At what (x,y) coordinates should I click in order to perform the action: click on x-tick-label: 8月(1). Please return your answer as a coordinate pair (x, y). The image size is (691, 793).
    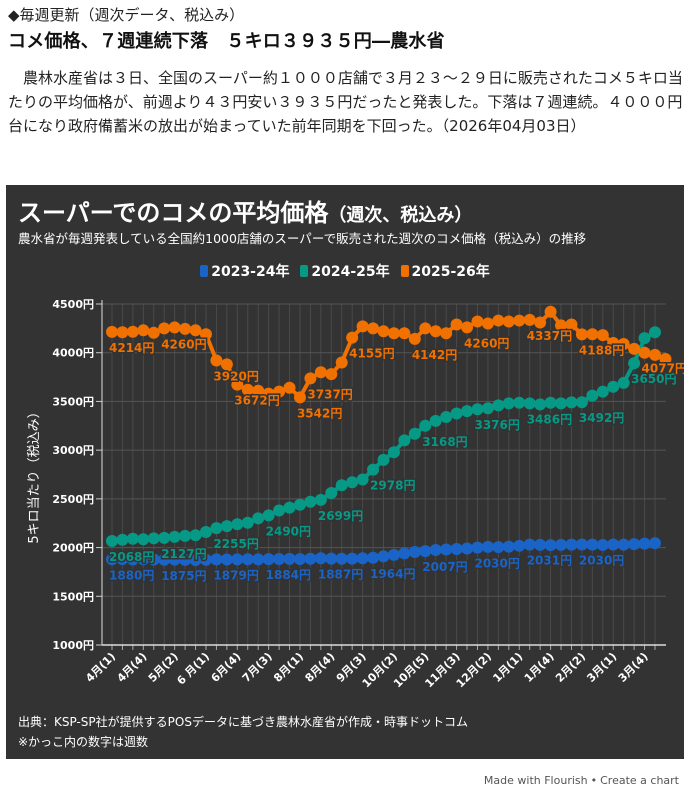
    Looking at the image, I should click on (288, 667).